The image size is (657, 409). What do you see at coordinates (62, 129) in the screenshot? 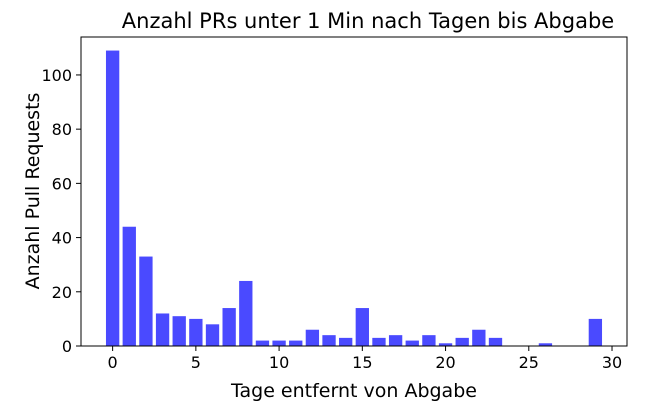
I see `y-tick-label: 80` at bounding box center [62, 129].